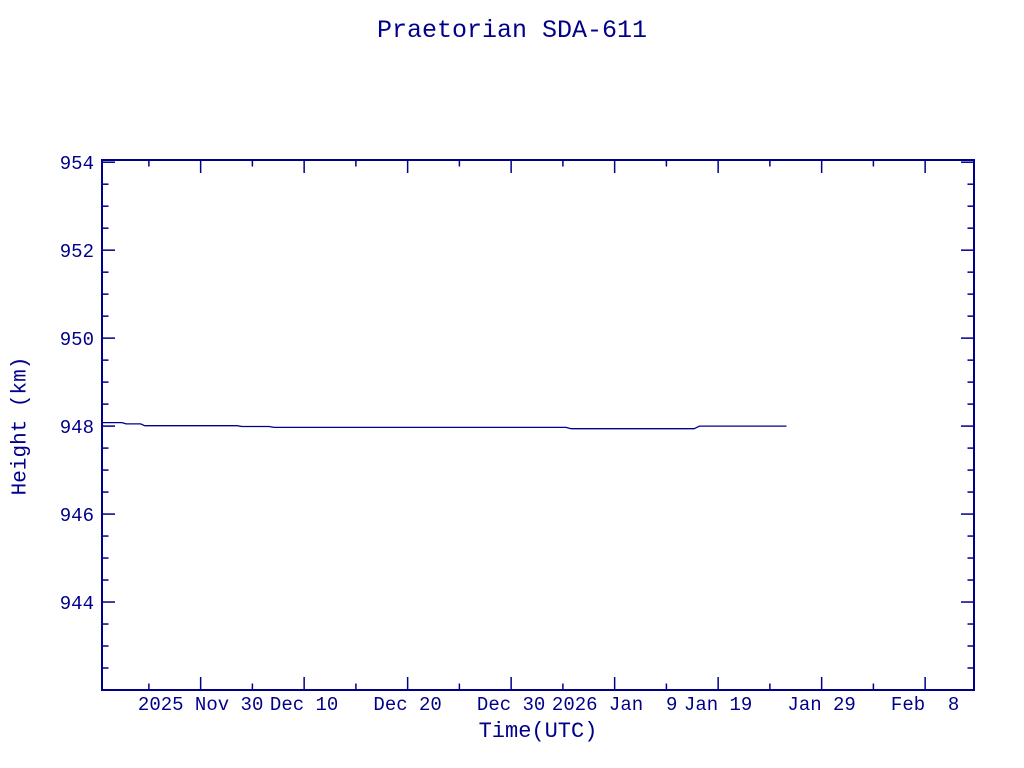 The width and height of the screenshot is (1024, 768). Describe the element at coordinates (538, 731) in the screenshot. I see `x-axis-title: Time(UTC)` at that location.